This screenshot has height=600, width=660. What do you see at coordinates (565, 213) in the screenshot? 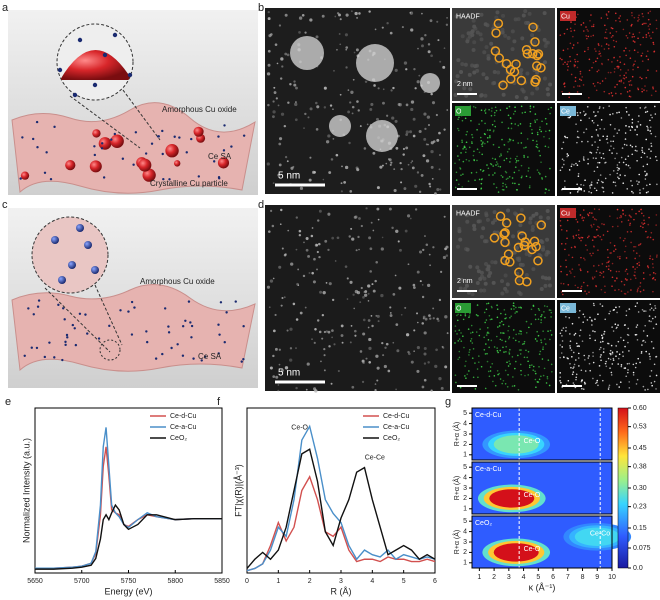
I see `map-label: Cu` at bounding box center [565, 213].